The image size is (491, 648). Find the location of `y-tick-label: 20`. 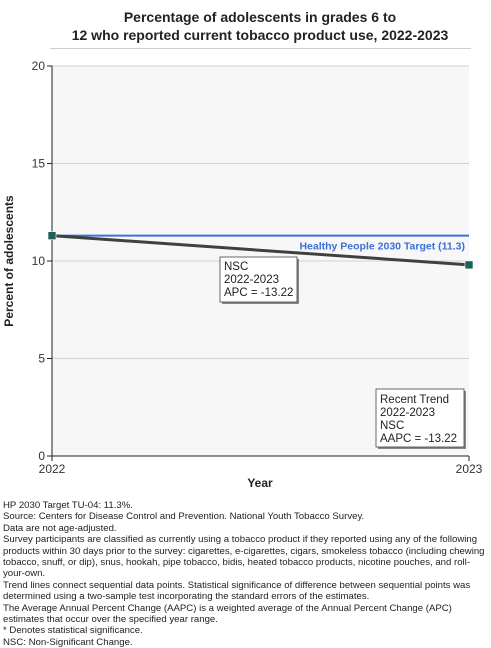

y-tick-label: 20 is located at coordinates (39, 66).